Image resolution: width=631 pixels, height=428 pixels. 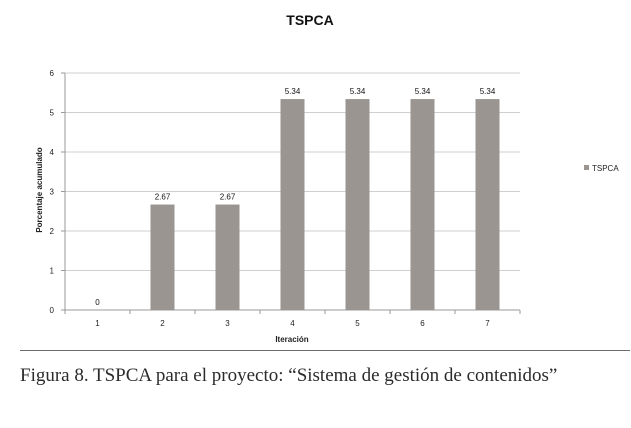 What do you see at coordinates (52, 113) in the screenshot?
I see `y-tick-label-5: 5` at bounding box center [52, 113].